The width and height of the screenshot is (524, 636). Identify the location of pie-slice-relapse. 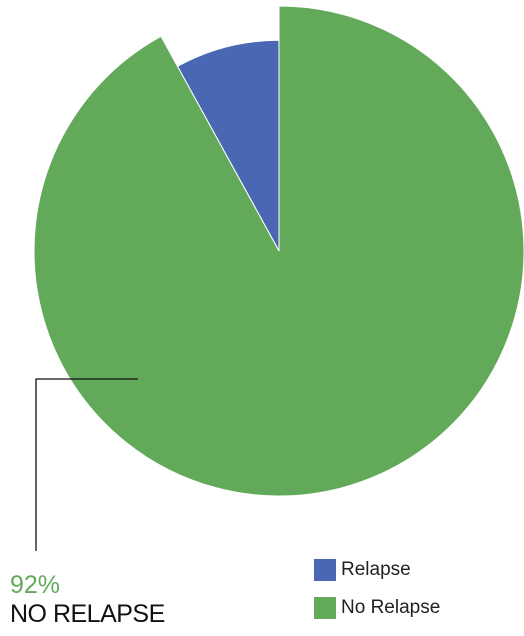
(228, 145).